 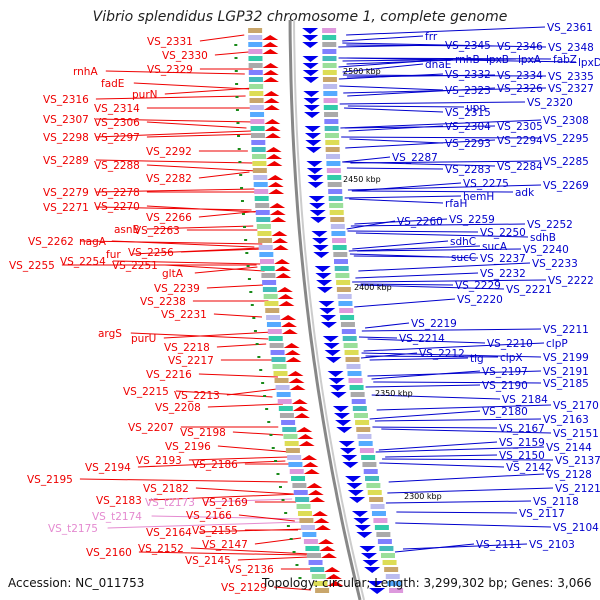 I want to click on gene-label-left: VS_2307, so click(x=66, y=120).